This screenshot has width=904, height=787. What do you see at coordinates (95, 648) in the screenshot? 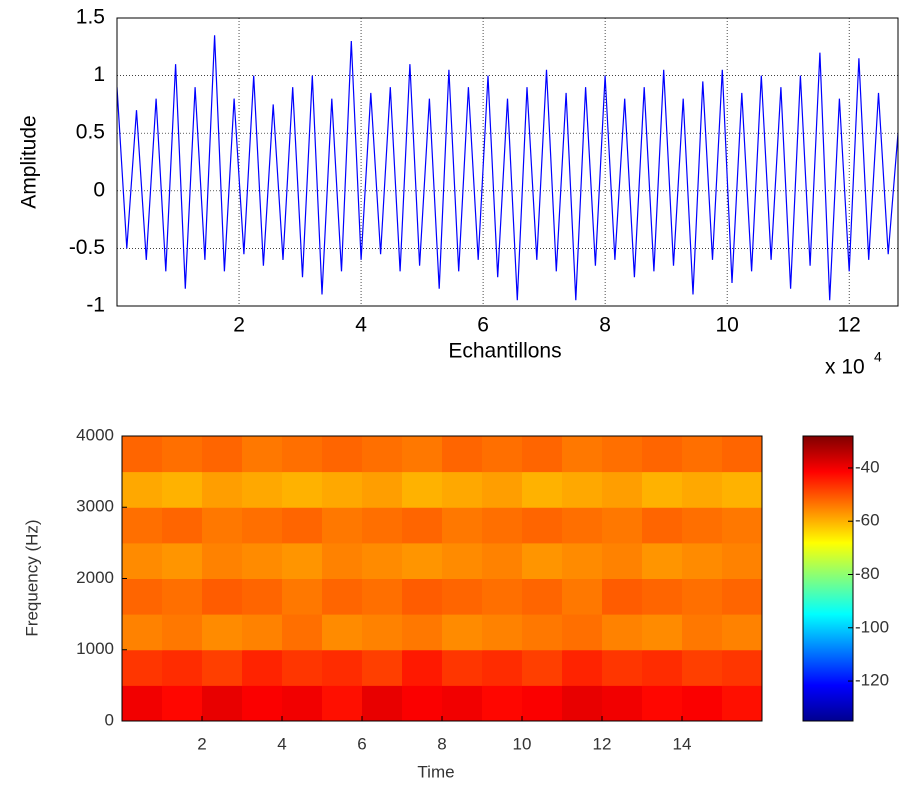
I see `y-tick-label: 1000` at bounding box center [95, 648].